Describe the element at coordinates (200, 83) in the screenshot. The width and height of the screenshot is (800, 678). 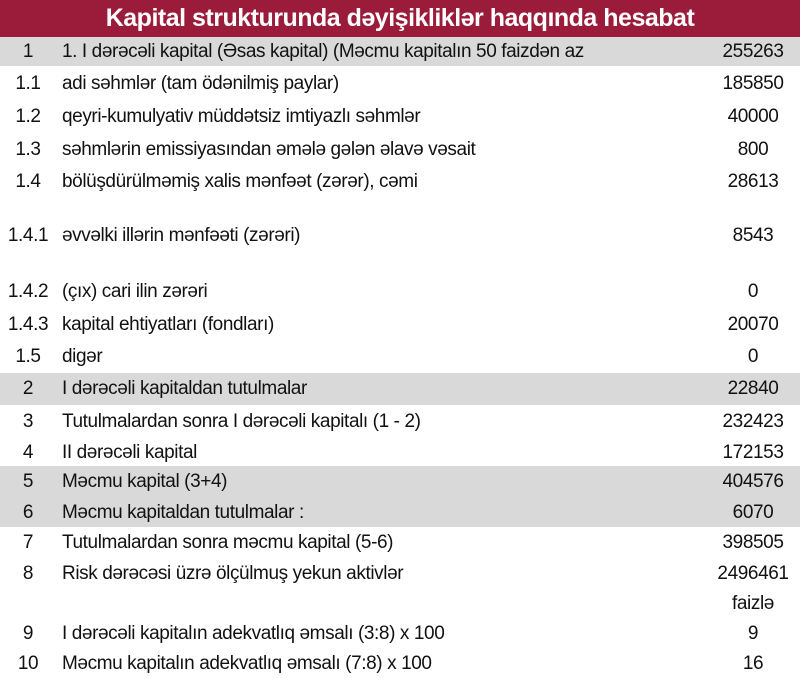
I see `row-label: adi səhmlər (tam ödənilmiş paylar)` at that location.